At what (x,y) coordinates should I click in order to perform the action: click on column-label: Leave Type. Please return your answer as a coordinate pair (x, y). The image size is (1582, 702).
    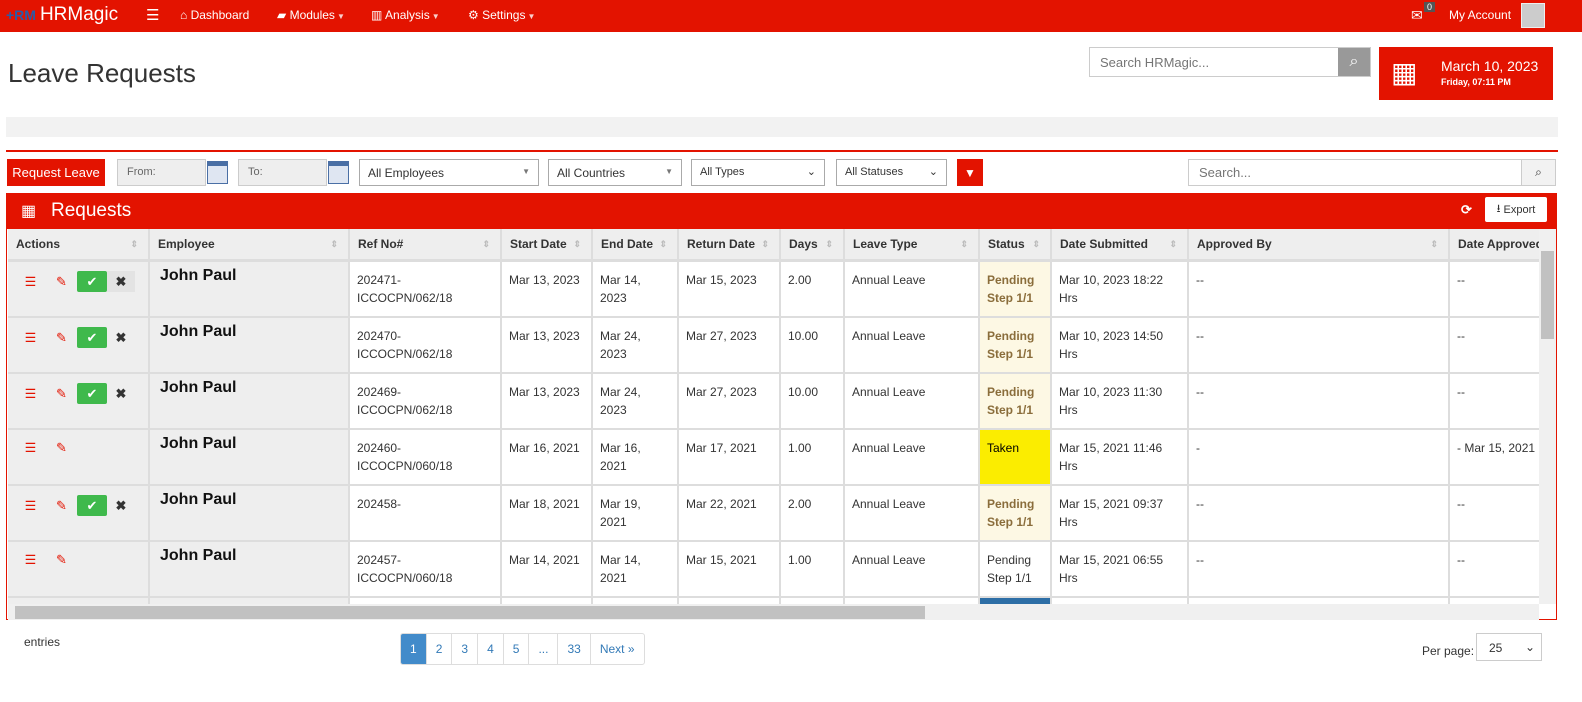
    Looking at the image, I should click on (885, 244).